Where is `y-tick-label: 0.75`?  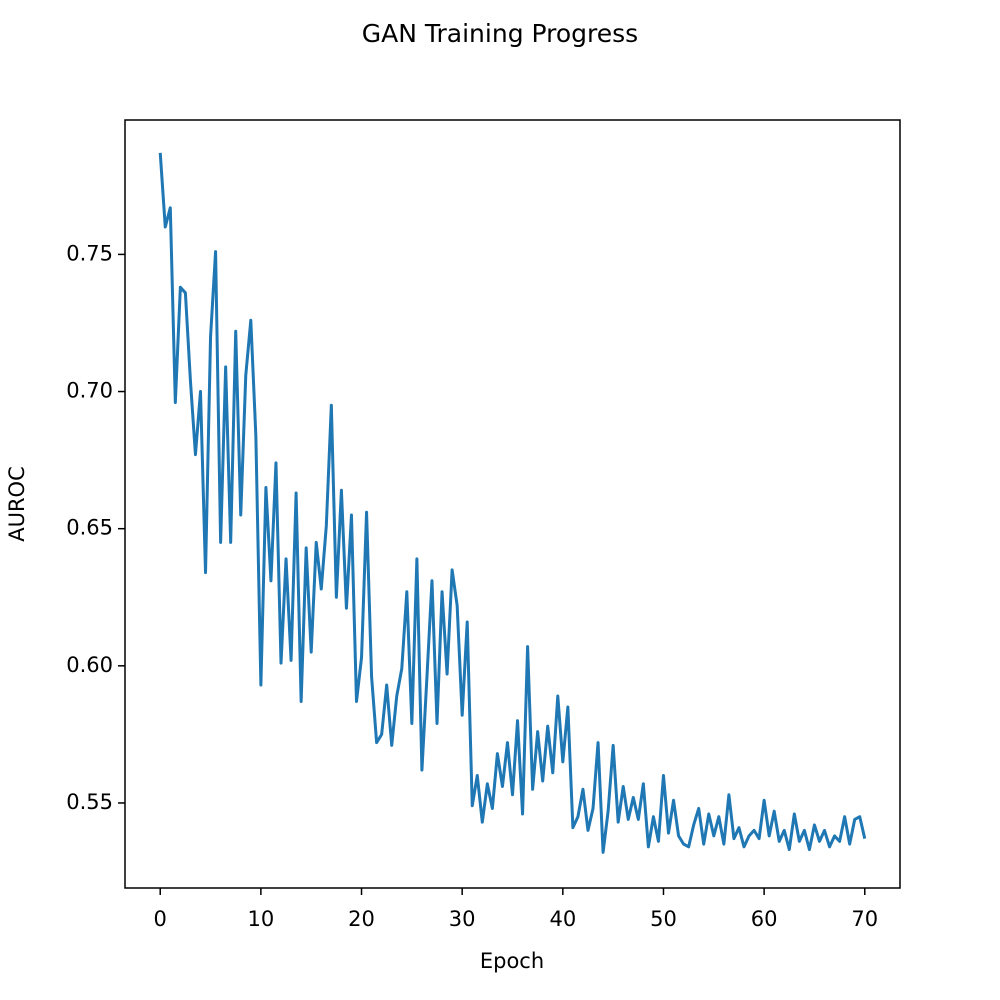
y-tick-label: 0.75 is located at coordinates (89, 253).